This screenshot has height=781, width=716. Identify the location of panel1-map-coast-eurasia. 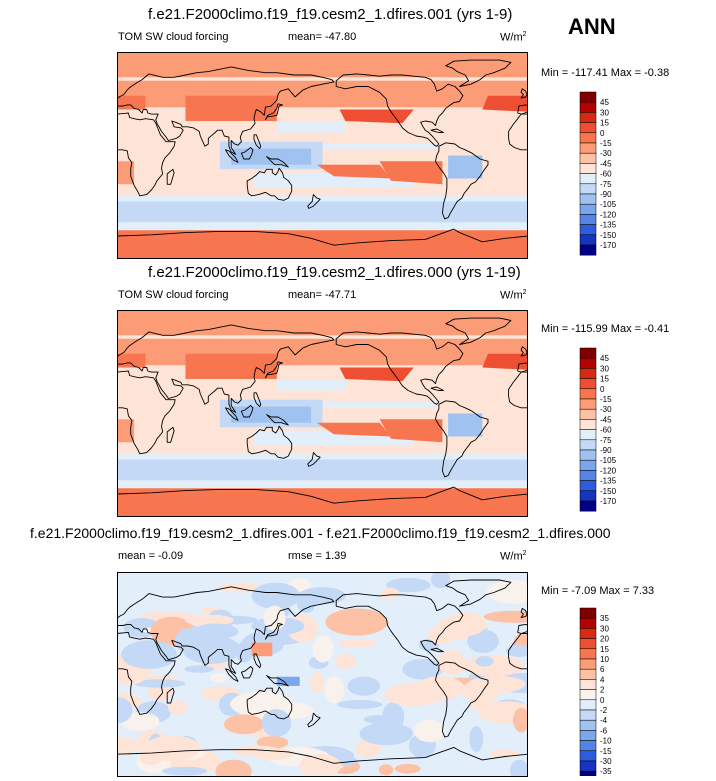
(226, 110).